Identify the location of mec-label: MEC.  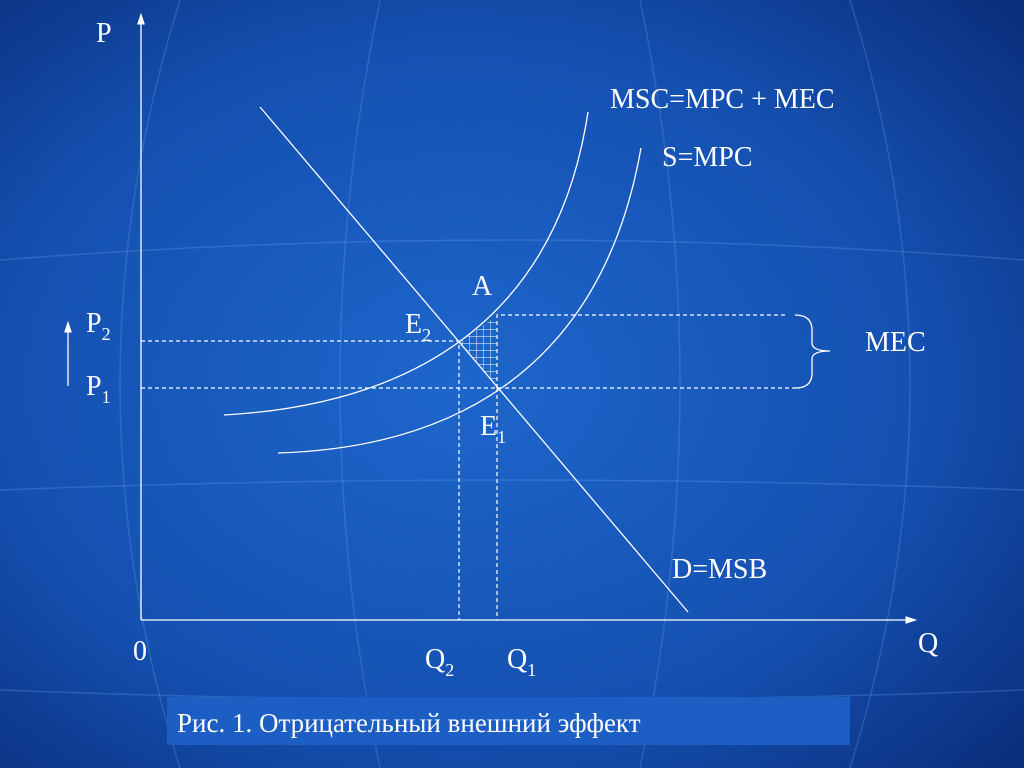
(895, 342).